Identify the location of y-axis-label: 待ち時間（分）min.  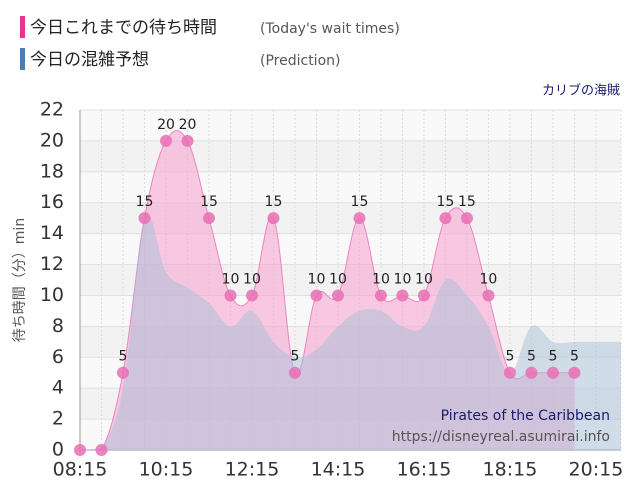
(20, 280).